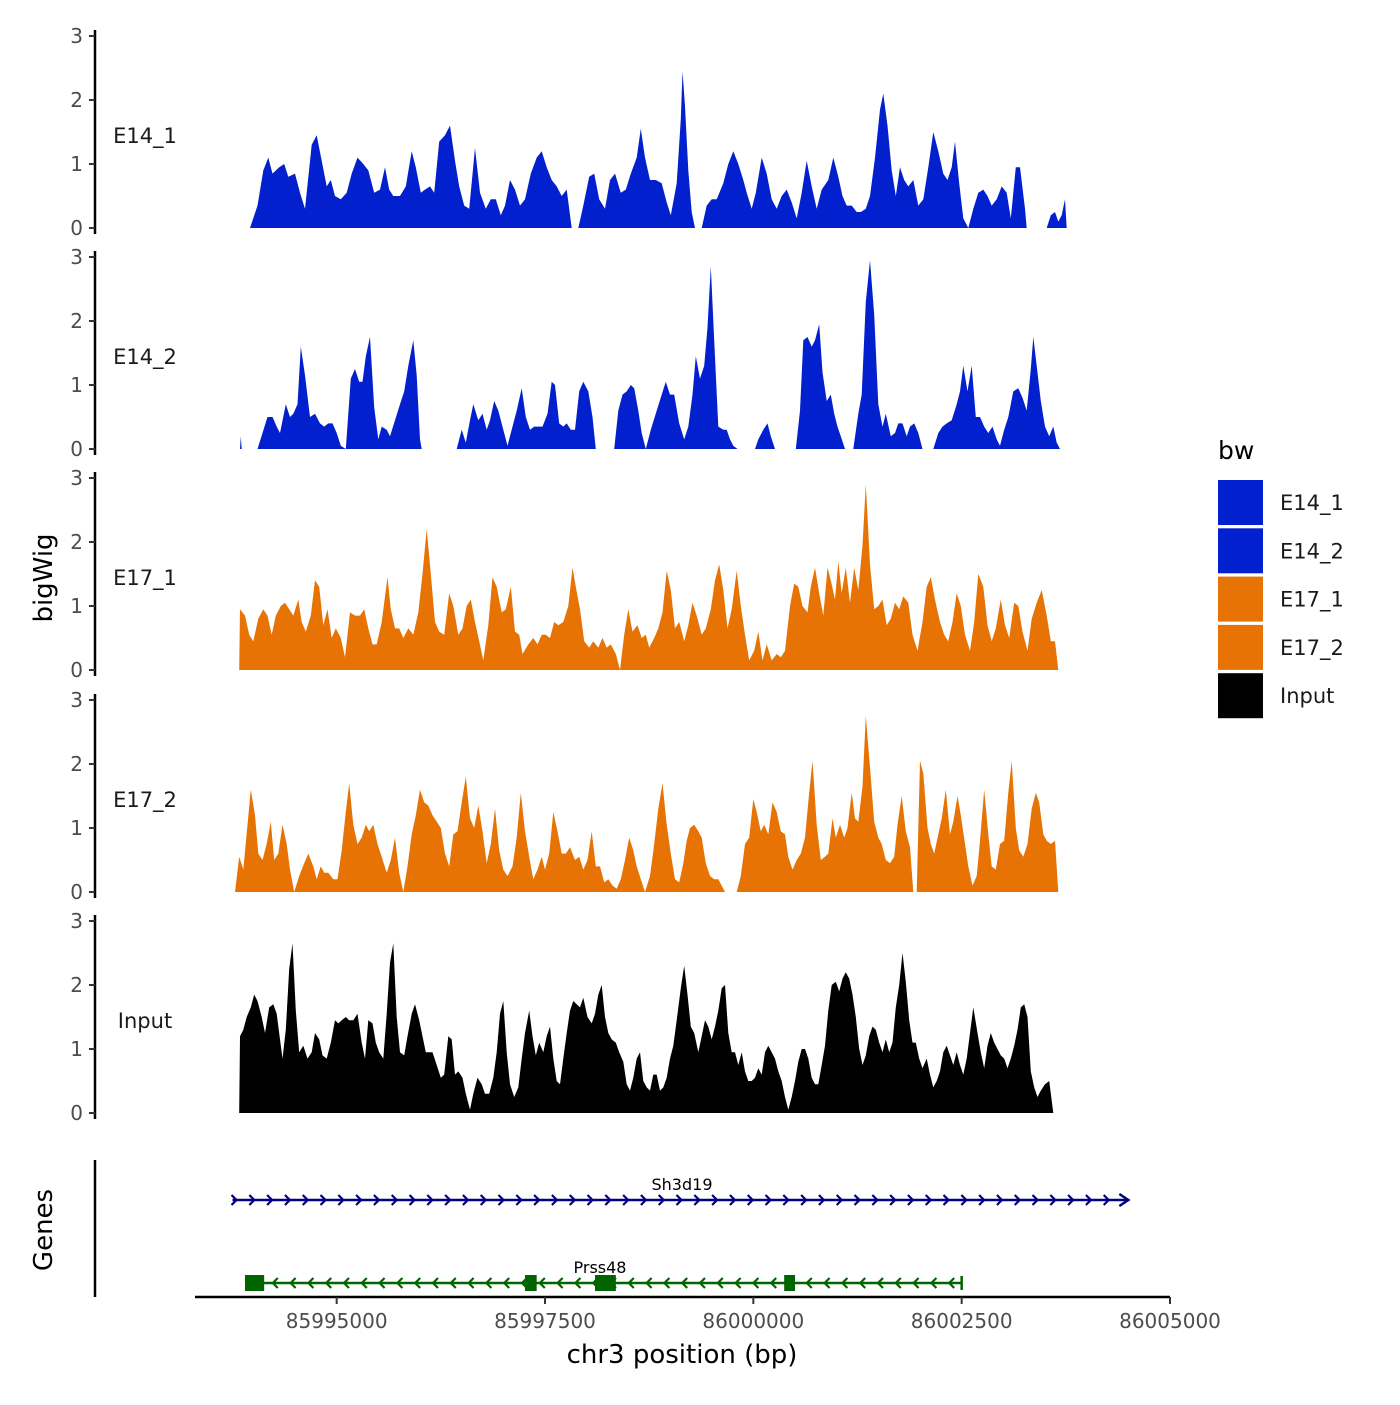 This screenshot has height=1405, width=1400. What do you see at coordinates (1281, 551) in the screenshot?
I see `legend-item: E14_2` at bounding box center [1281, 551].